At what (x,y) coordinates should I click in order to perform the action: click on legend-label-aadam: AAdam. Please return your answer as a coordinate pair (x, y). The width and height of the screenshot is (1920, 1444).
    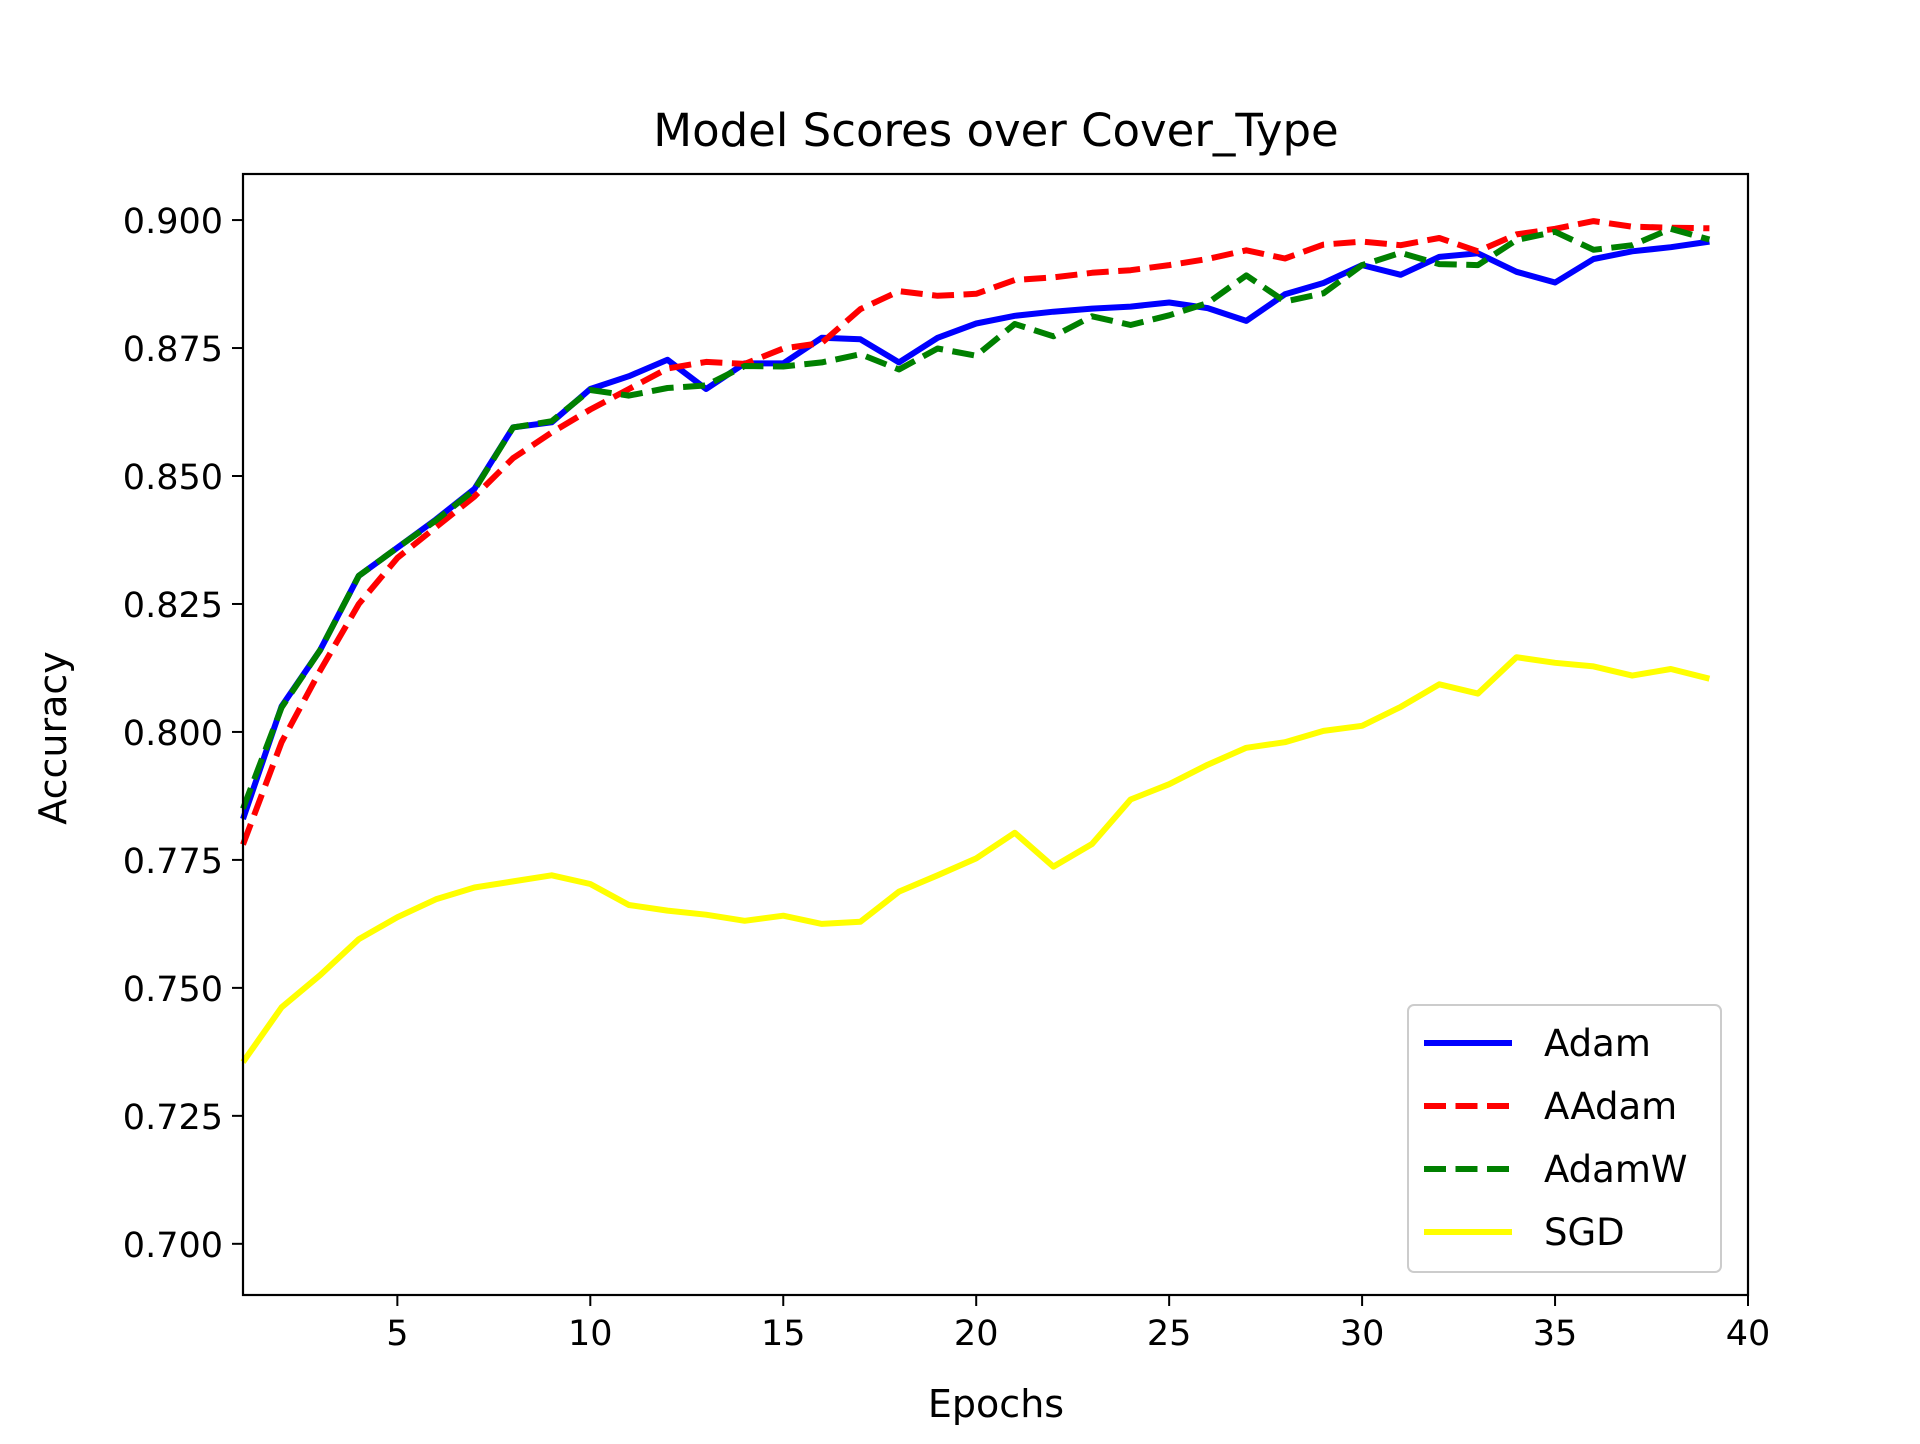
    Looking at the image, I should click on (1610, 1106).